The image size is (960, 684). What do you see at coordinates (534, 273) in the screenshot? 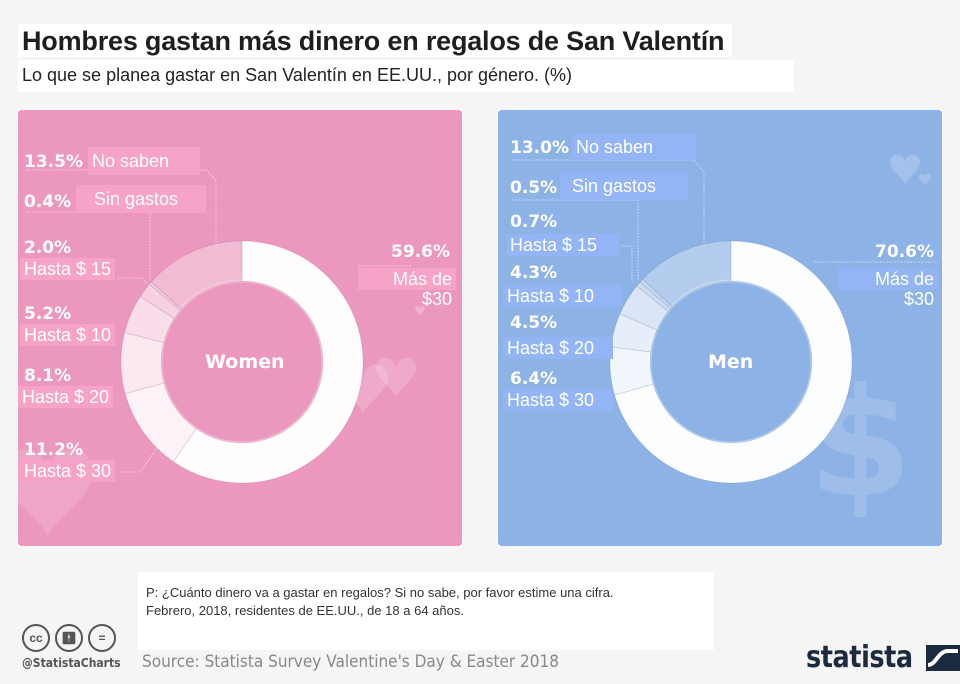
I see `men-pct-hasta-10: 4.3%` at bounding box center [534, 273].